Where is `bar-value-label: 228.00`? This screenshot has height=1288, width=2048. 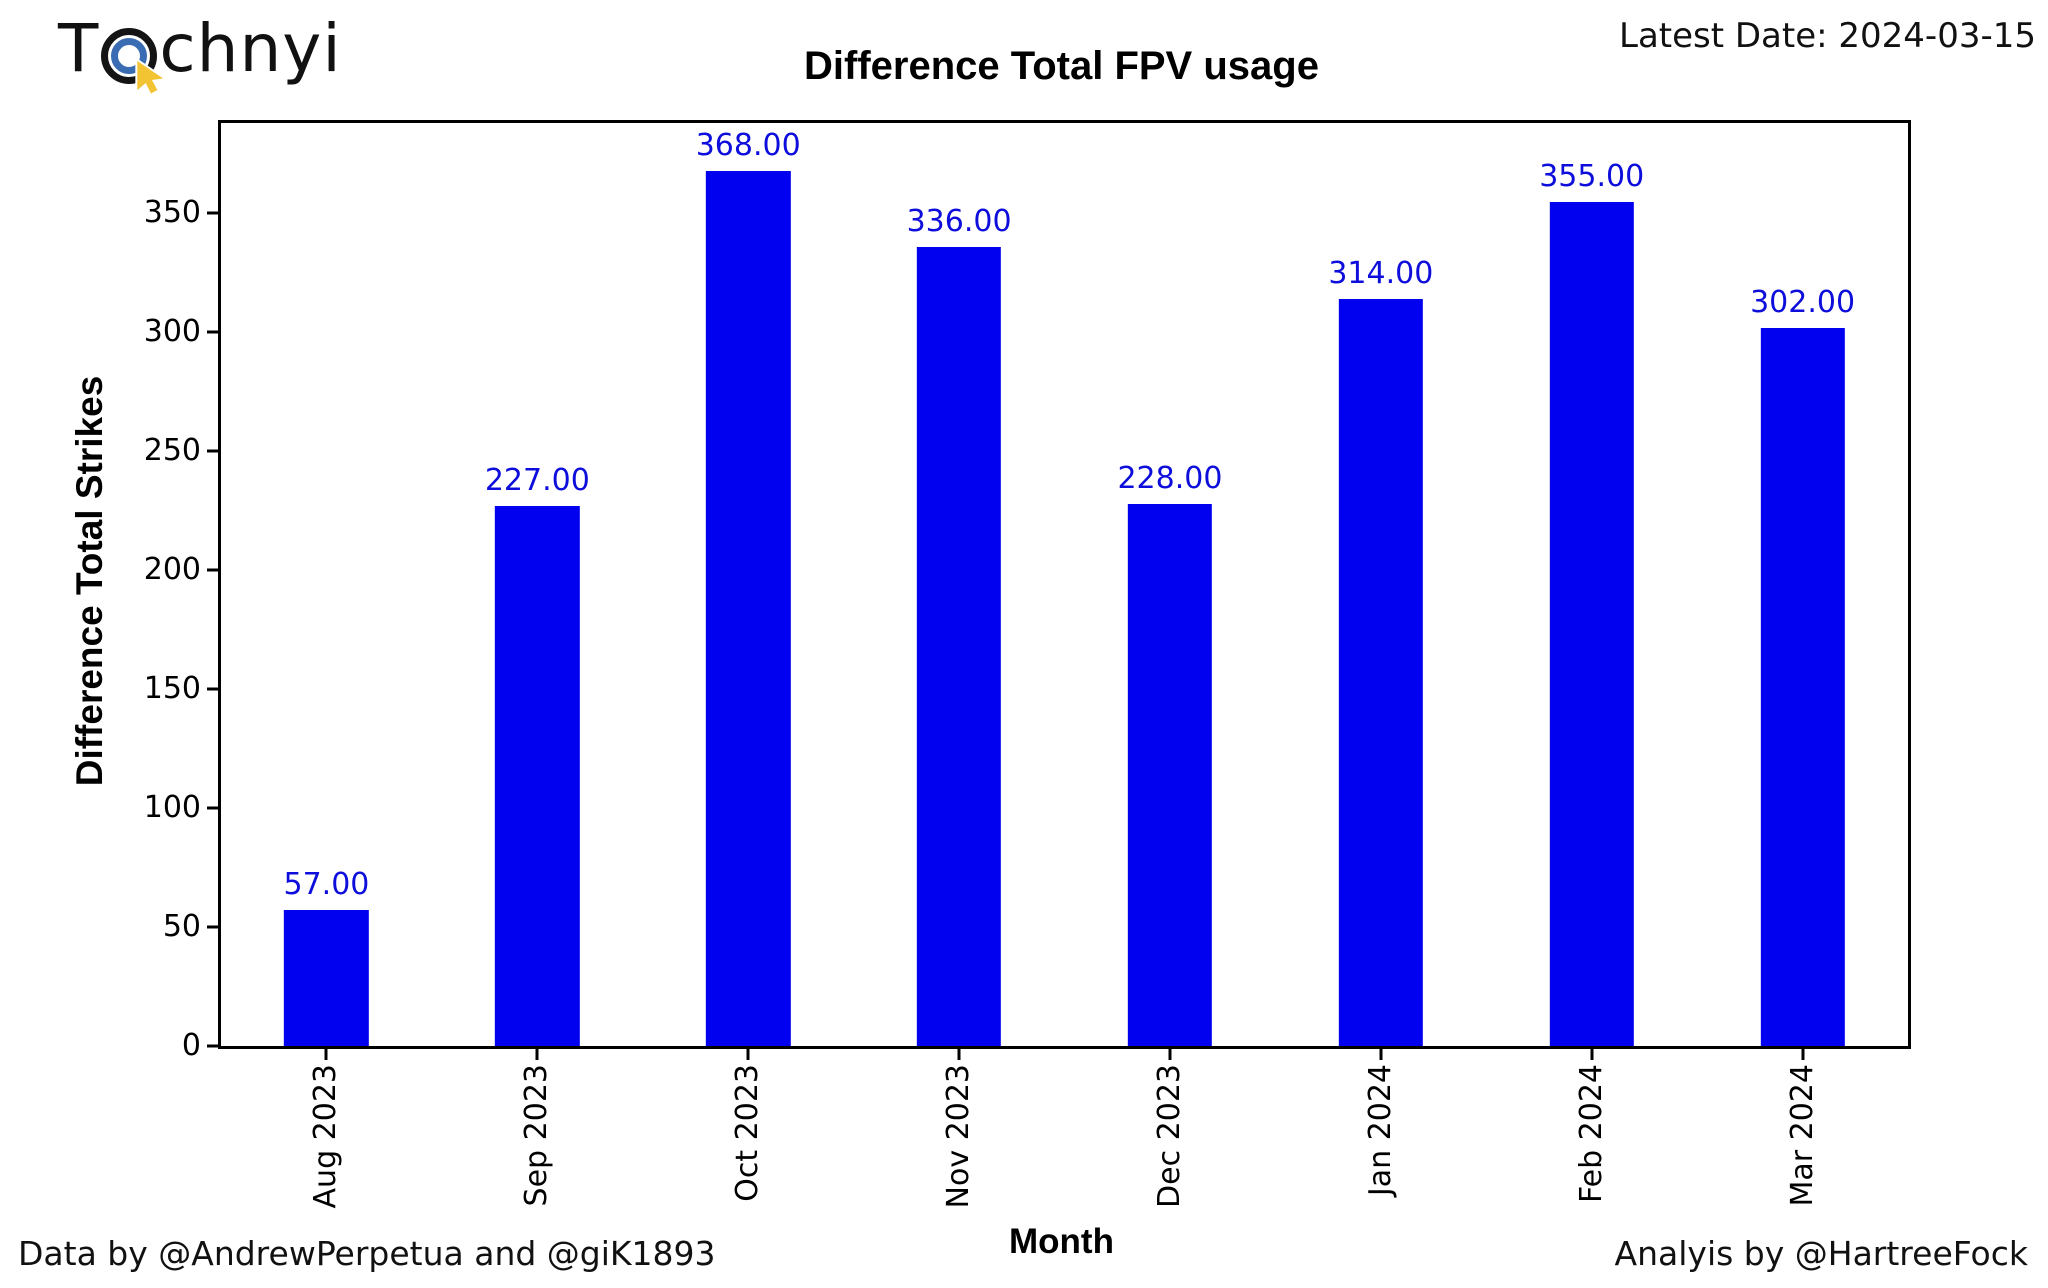 bar-value-label: 228.00 is located at coordinates (1170, 478).